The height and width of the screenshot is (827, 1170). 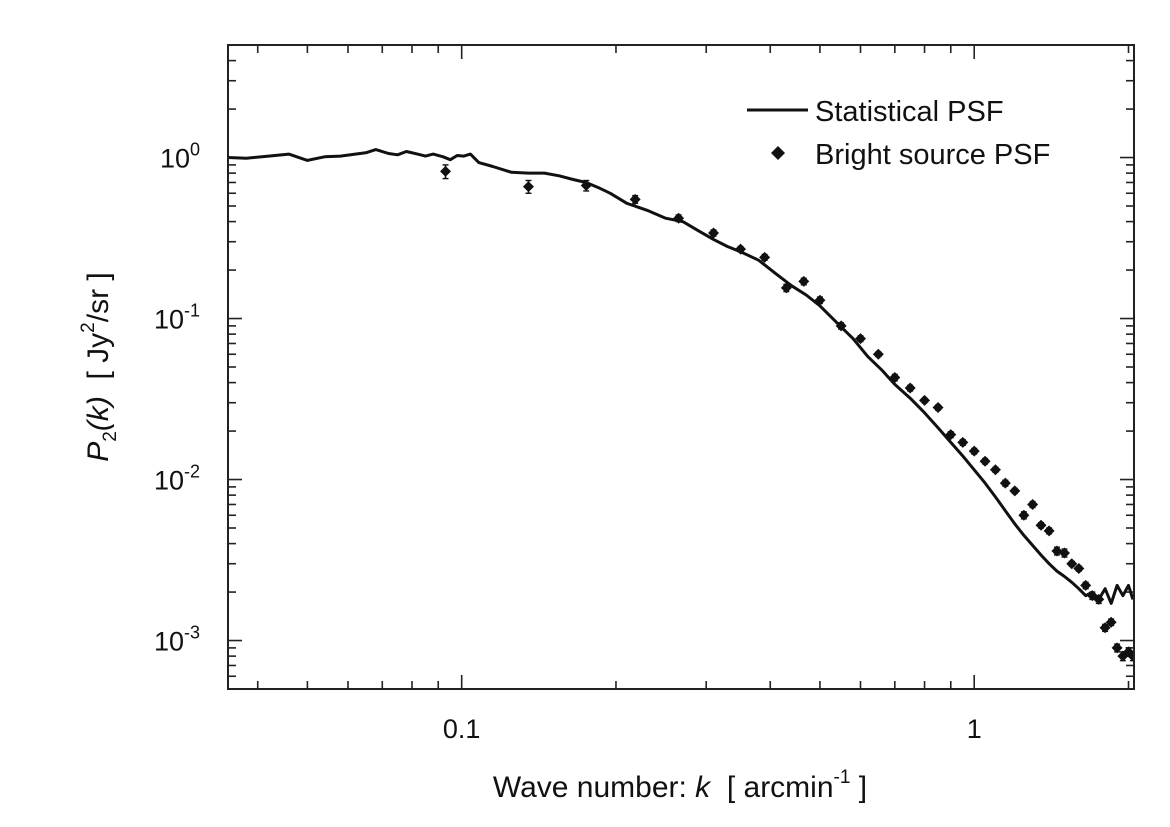 What do you see at coordinates (98, 297) in the screenshot?
I see `y-axis-label-close: /sr ]` at bounding box center [98, 297].